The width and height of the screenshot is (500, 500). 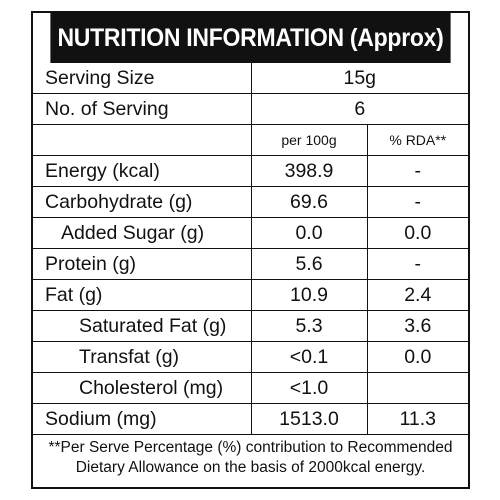 I want to click on per100g-value: <1.0, so click(x=309, y=388).